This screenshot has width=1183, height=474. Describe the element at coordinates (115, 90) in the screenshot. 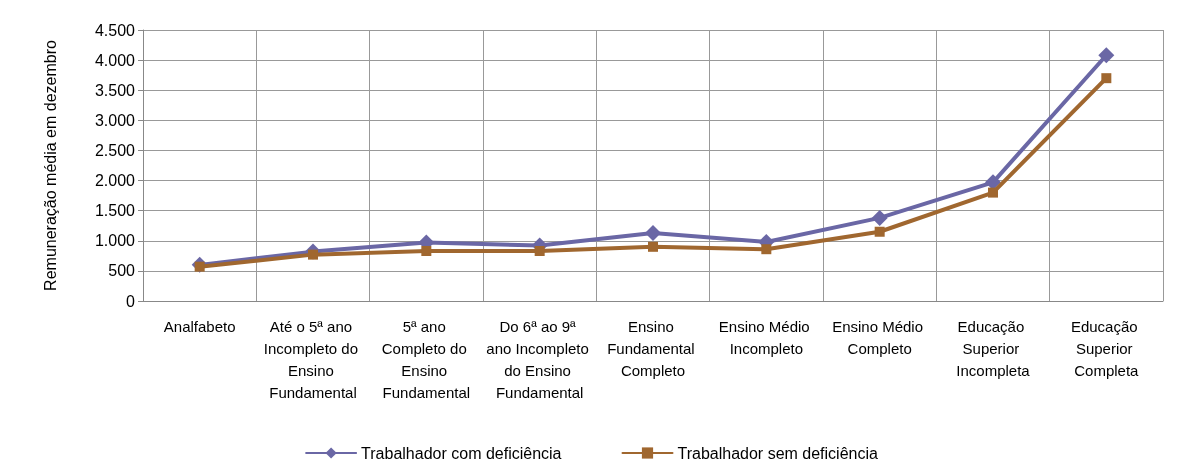

I see `y-tick-label: 3.500` at that location.